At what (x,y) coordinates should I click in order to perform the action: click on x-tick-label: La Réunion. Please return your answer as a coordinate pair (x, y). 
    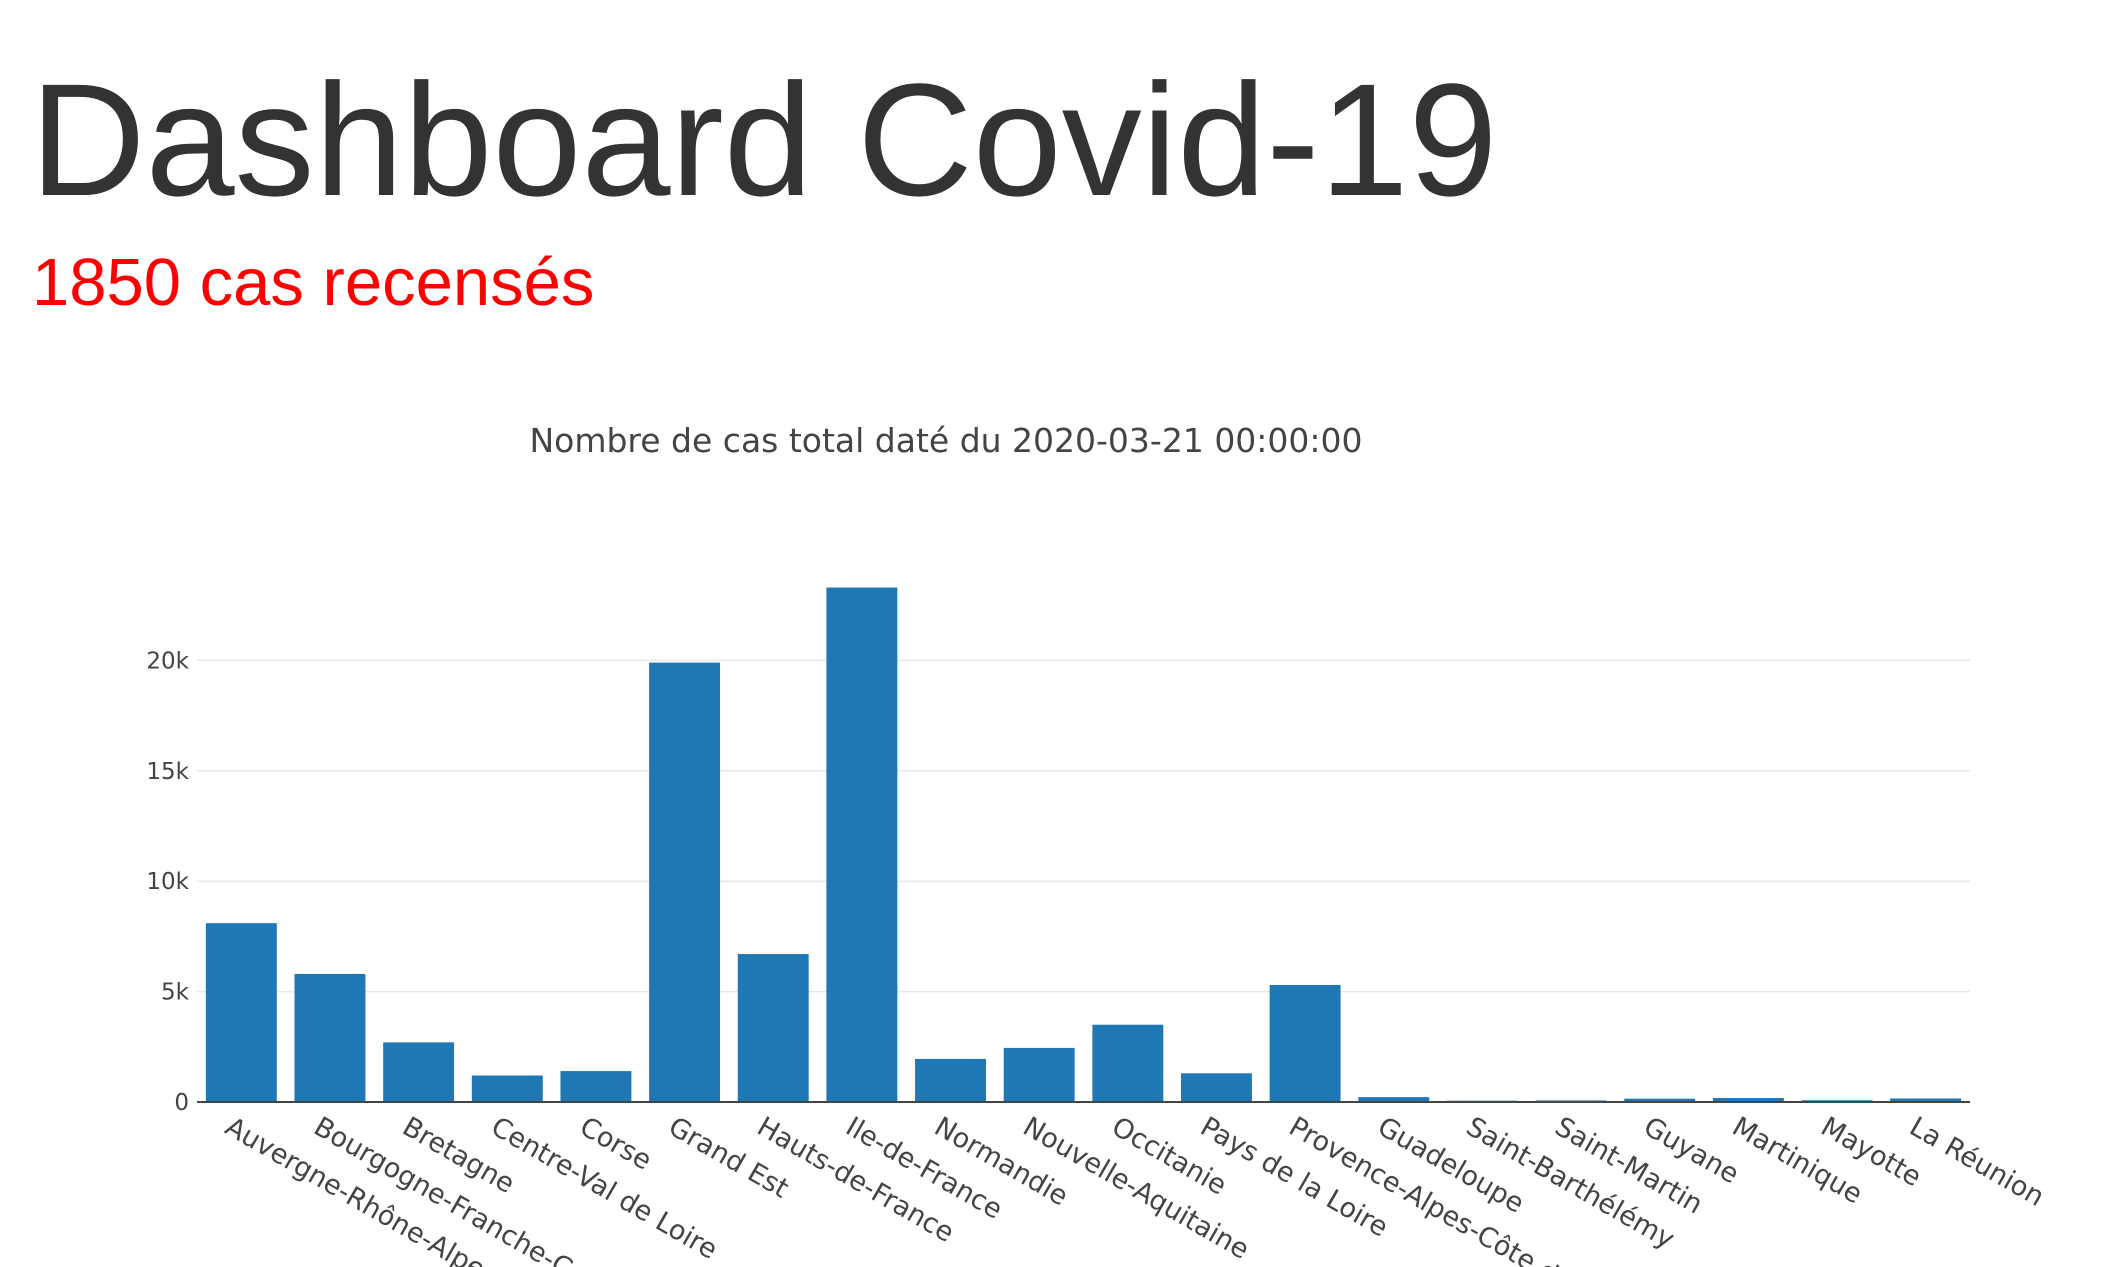
    Looking at the image, I should click on (1976, 1162).